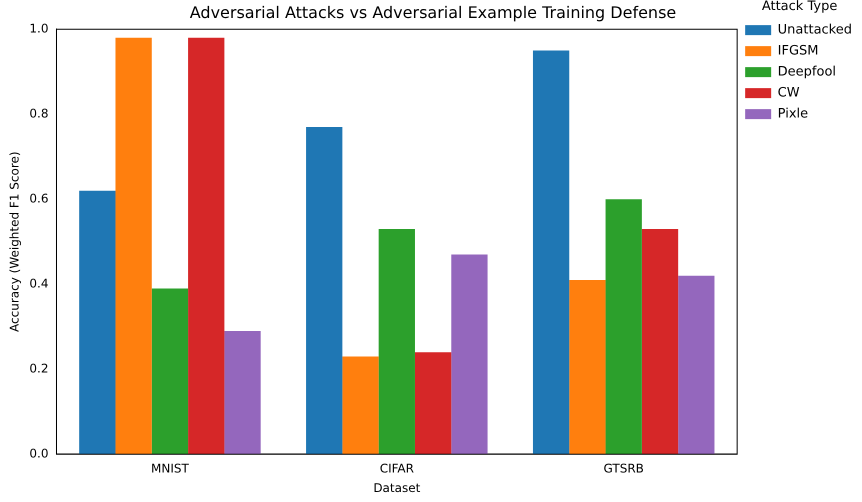  Describe the element at coordinates (624, 469) in the screenshot. I see `x-tick-label: GTSRB` at that location.